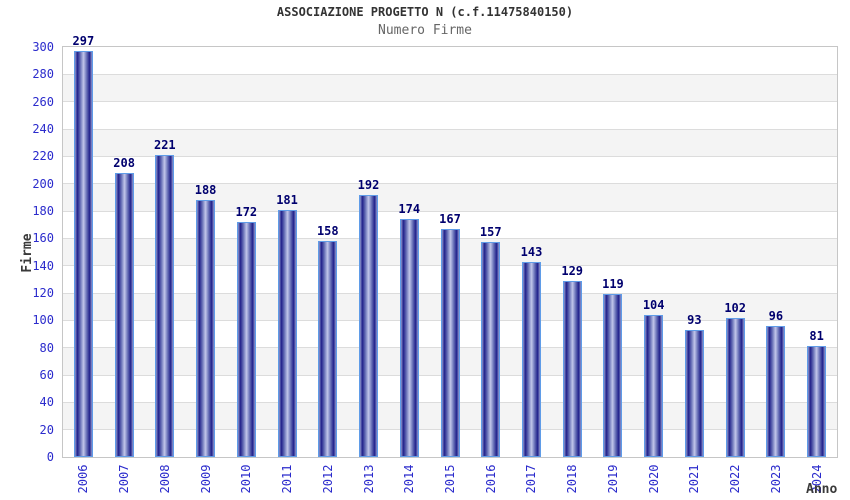 The height and width of the screenshot is (500, 850). I want to click on bar-value-2011: 181, so click(287, 199).